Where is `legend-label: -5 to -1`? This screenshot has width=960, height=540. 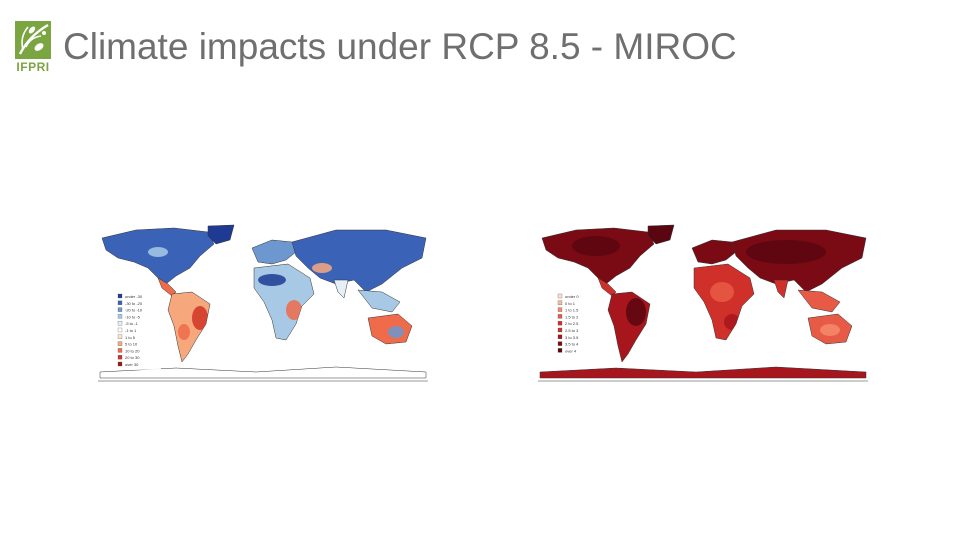
legend-label: -5 to -1 is located at coordinates (131, 323).